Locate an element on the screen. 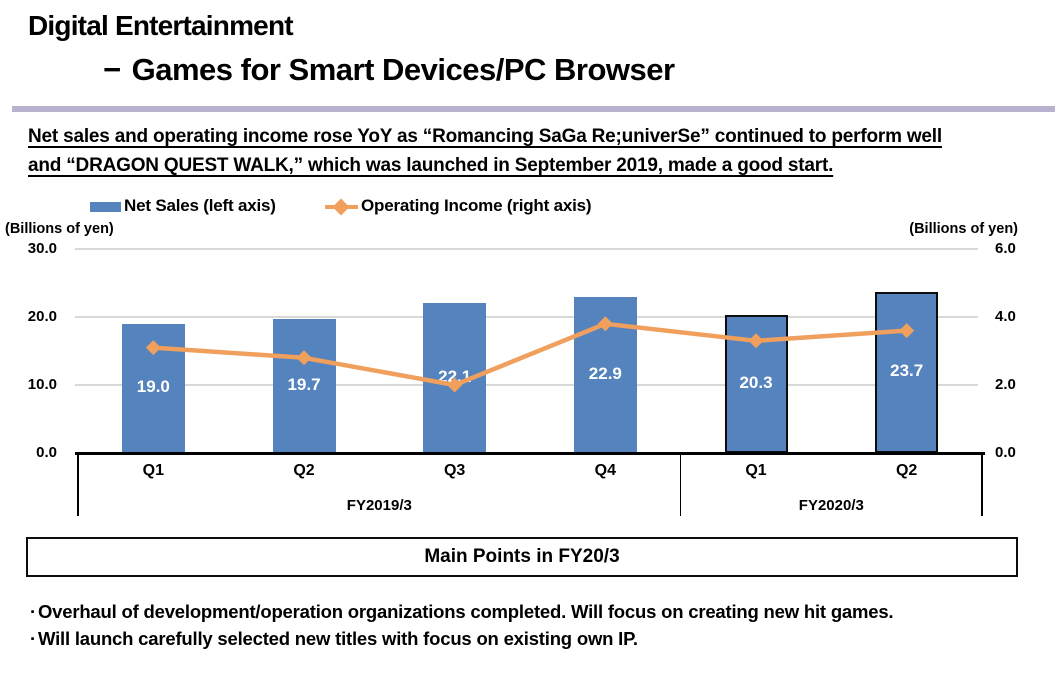 The width and height of the screenshot is (1059, 681). left-axis-tick-label: 30.0 is located at coordinates (42, 248).